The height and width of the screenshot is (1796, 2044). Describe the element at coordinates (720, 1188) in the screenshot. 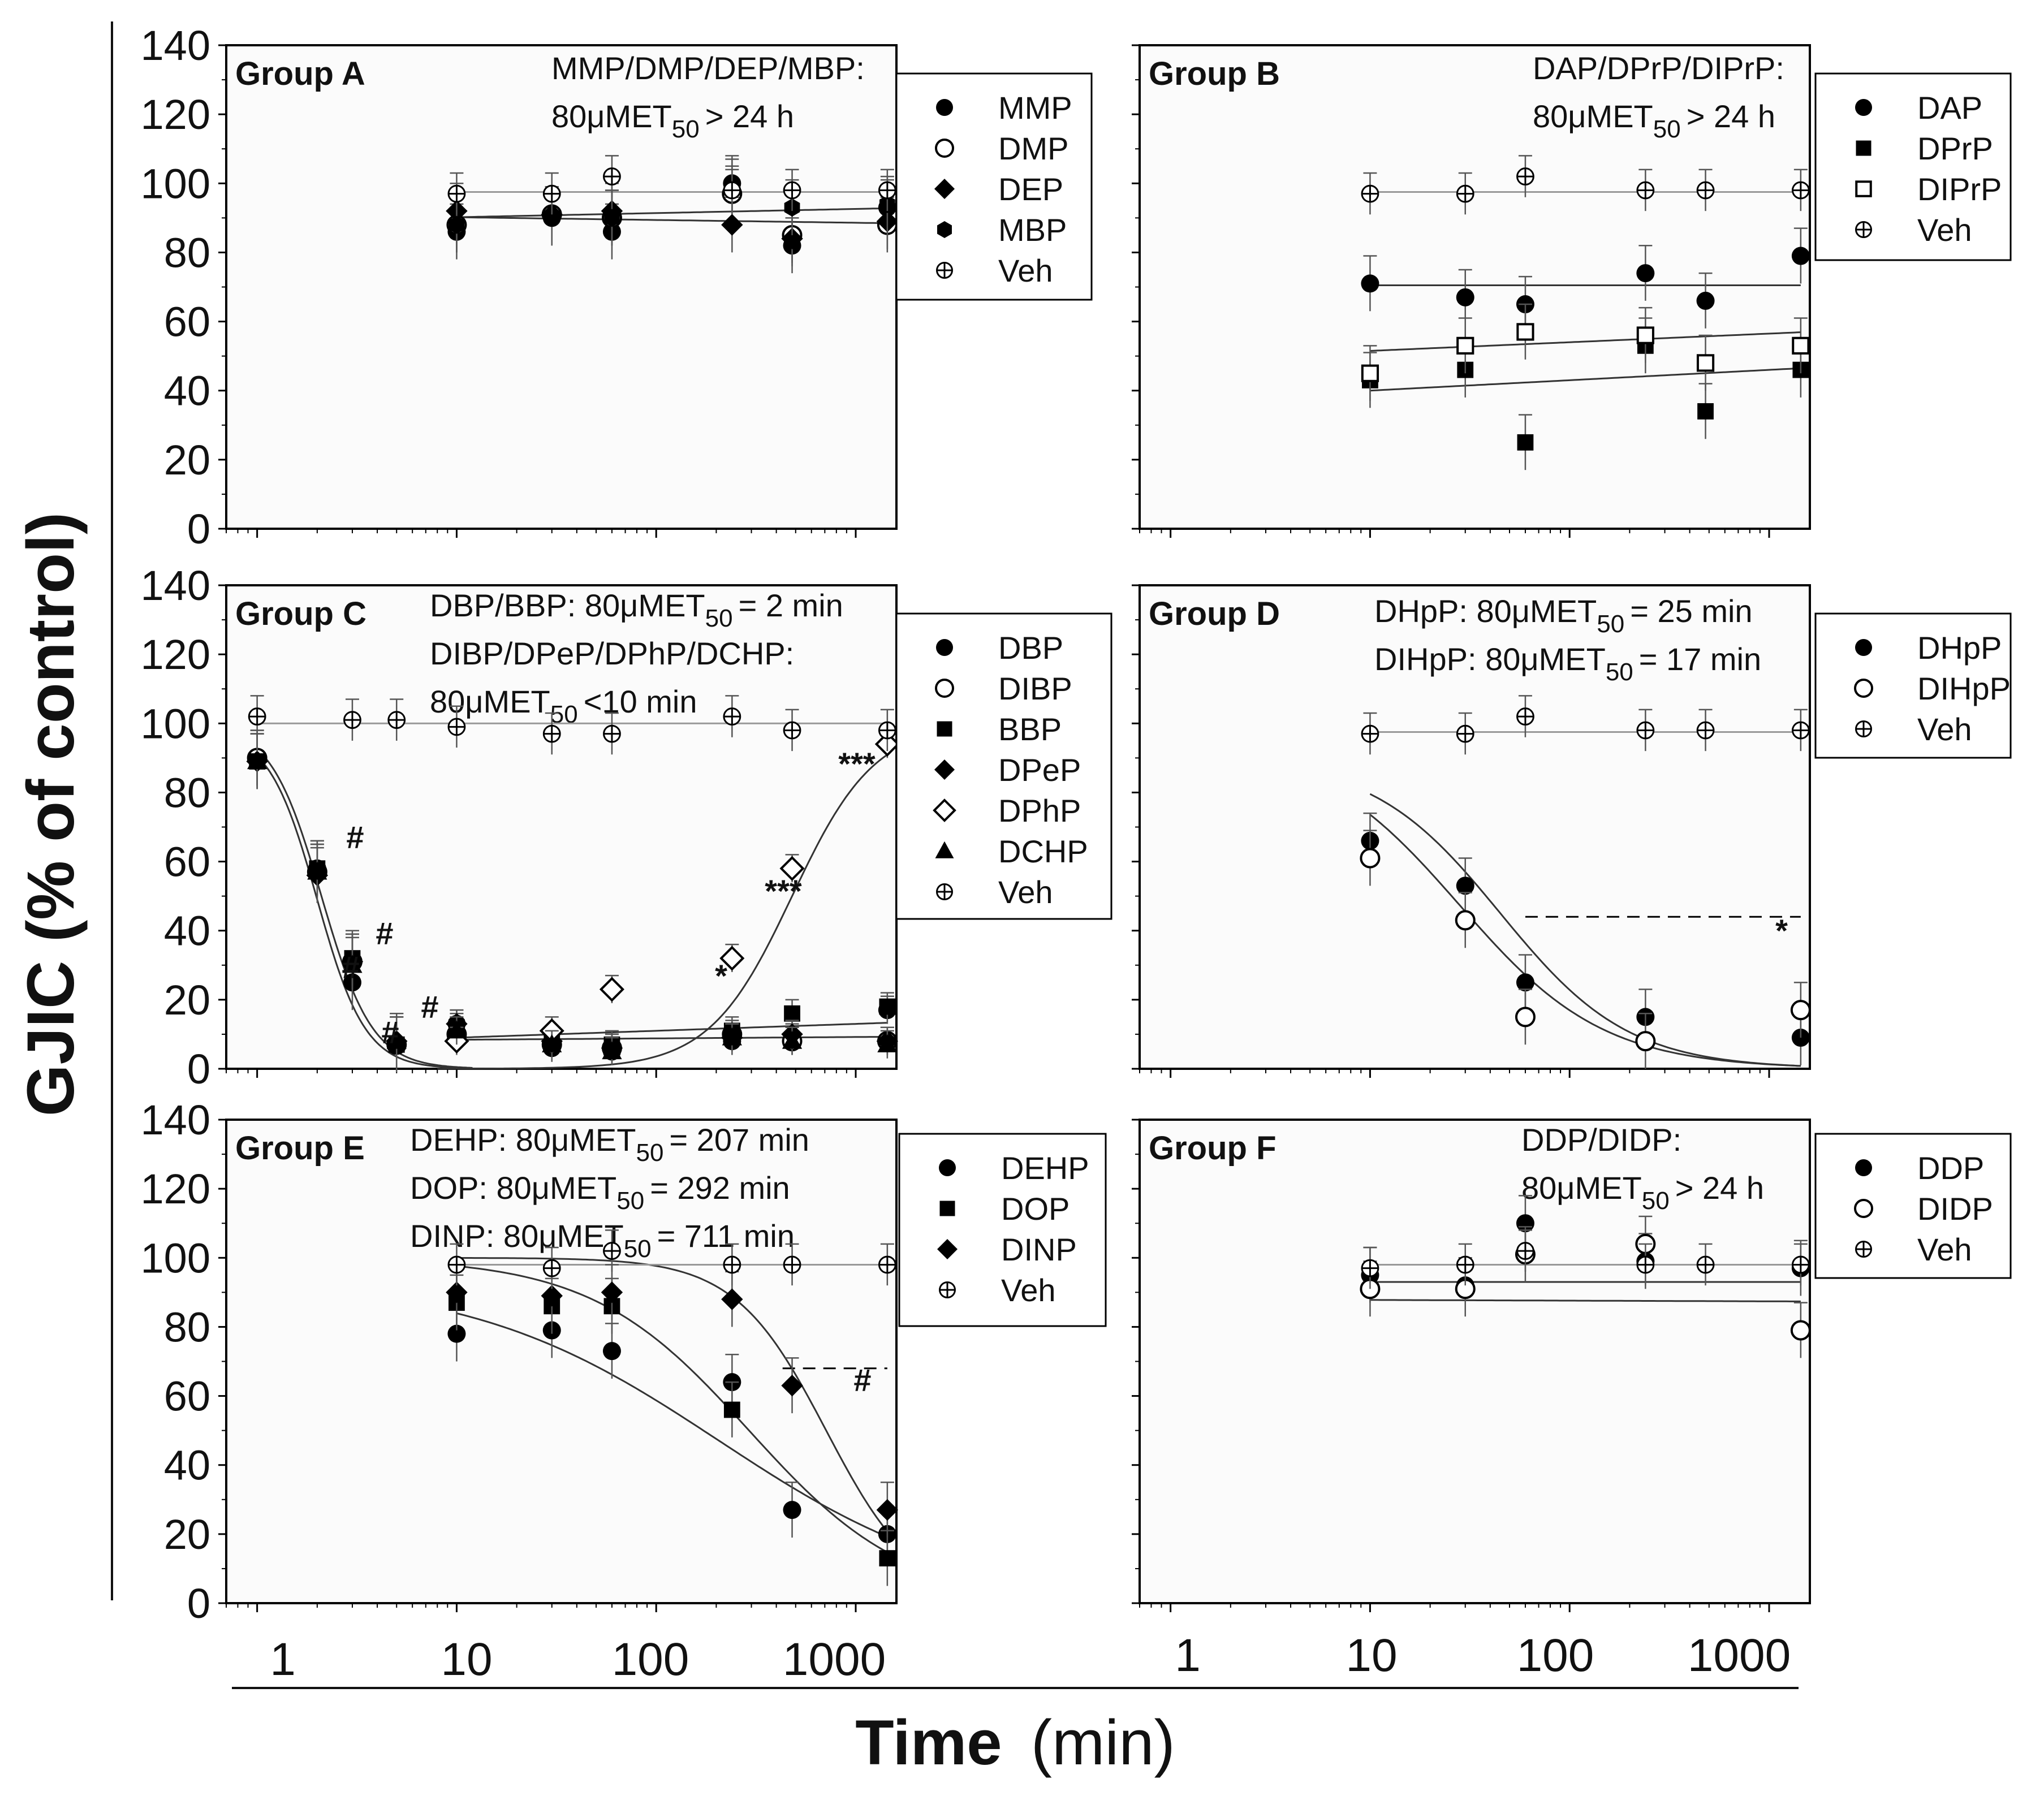

I see `et50-value: = 292 min` at that location.